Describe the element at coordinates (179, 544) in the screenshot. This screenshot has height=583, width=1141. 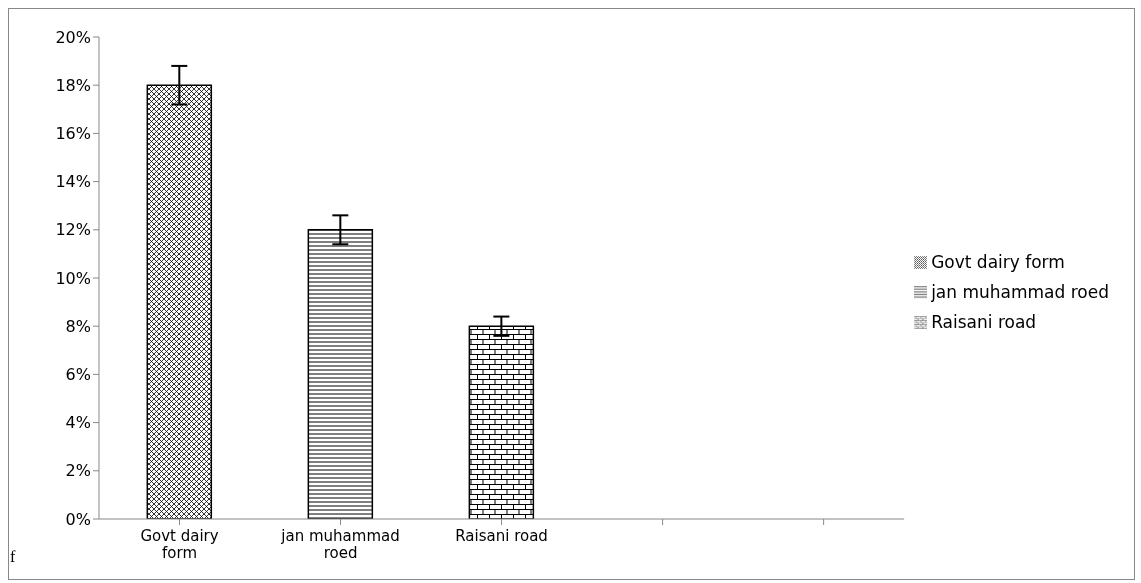
I see `x-tick-label: Govt dairy form` at that location.